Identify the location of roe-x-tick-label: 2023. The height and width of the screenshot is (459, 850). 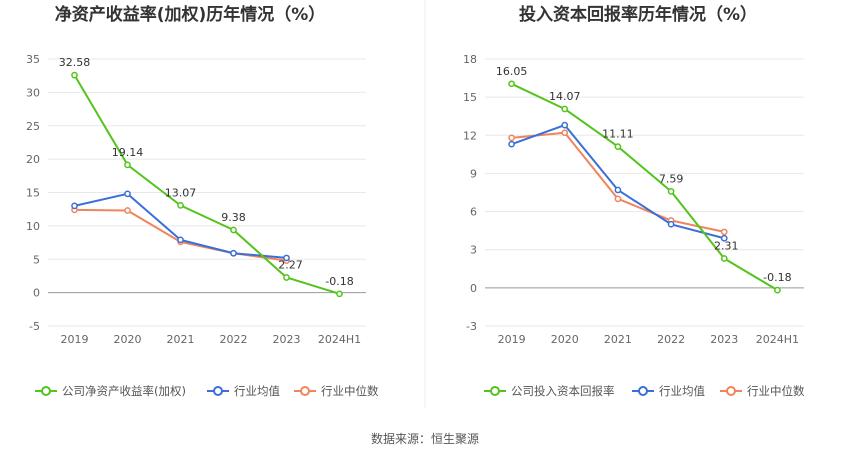
(287, 339).